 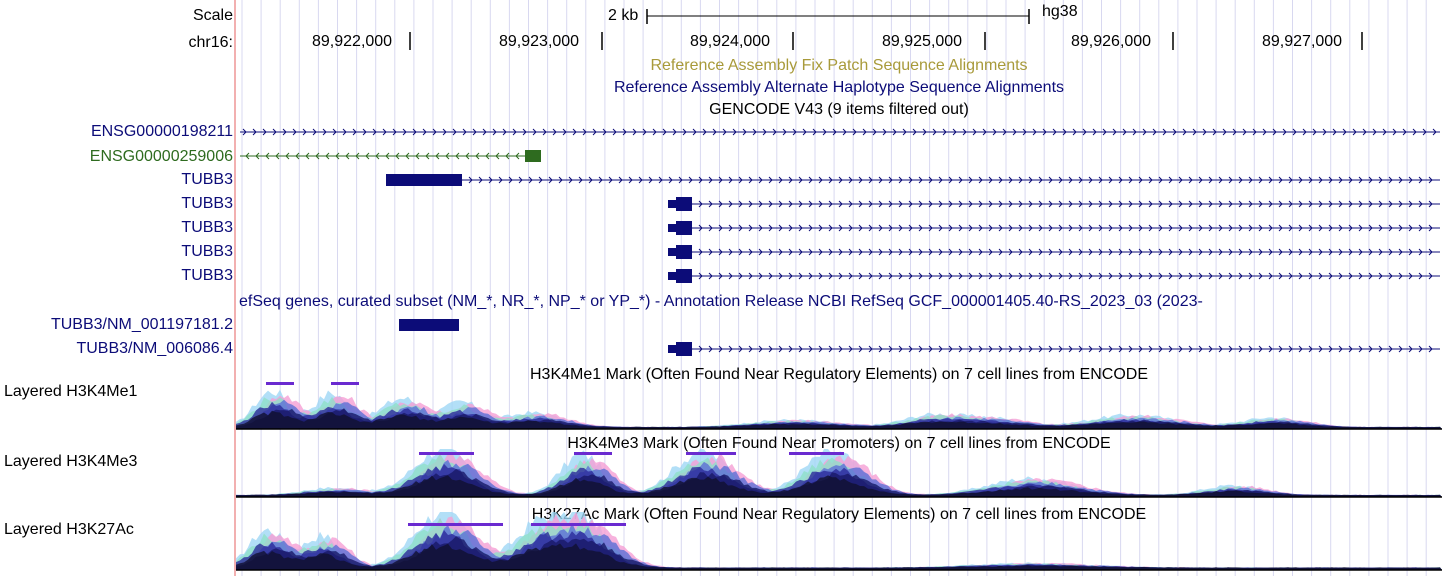 I want to click on ruler-tick-label: 89,927,000, so click(x=1302, y=41).